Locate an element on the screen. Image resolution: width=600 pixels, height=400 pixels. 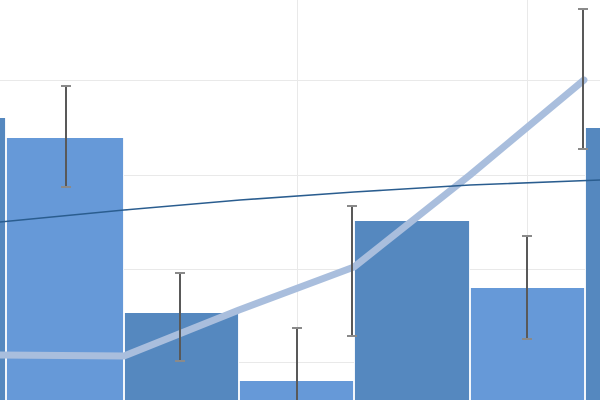
trend-line-series is located at coordinates (300, 201).